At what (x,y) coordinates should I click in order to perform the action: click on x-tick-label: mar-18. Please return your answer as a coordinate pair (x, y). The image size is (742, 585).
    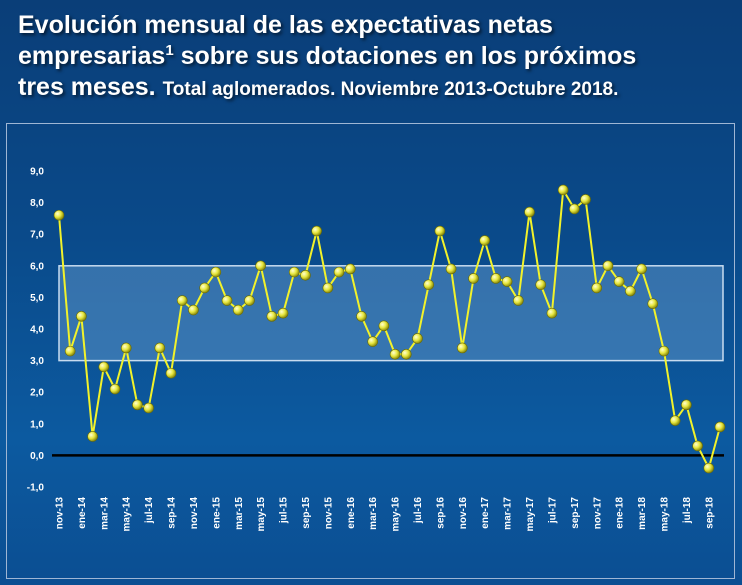
    Looking at the image, I should click on (642, 513).